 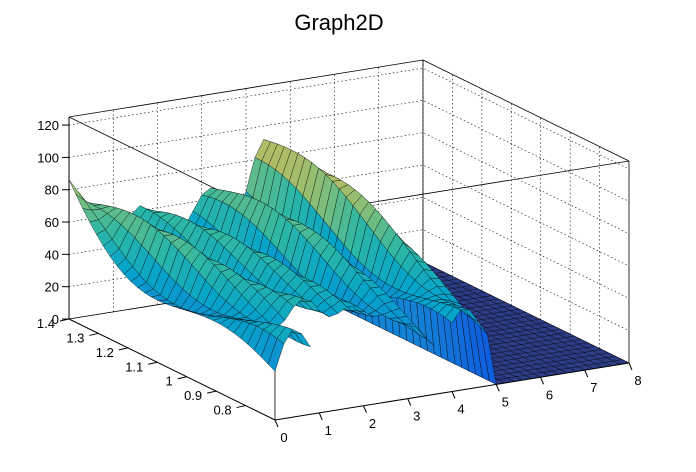 What do you see at coordinates (168, 381) in the screenshot?
I see `y-tick-label: 1` at bounding box center [168, 381].